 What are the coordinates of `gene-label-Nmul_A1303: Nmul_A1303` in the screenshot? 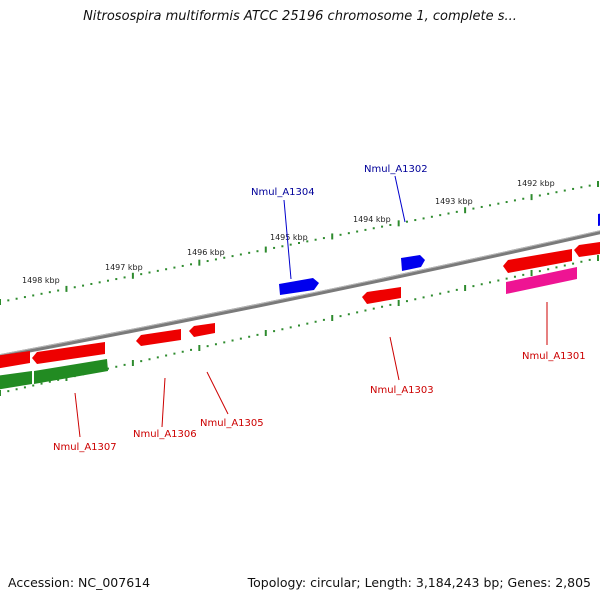 It's located at (402, 390).